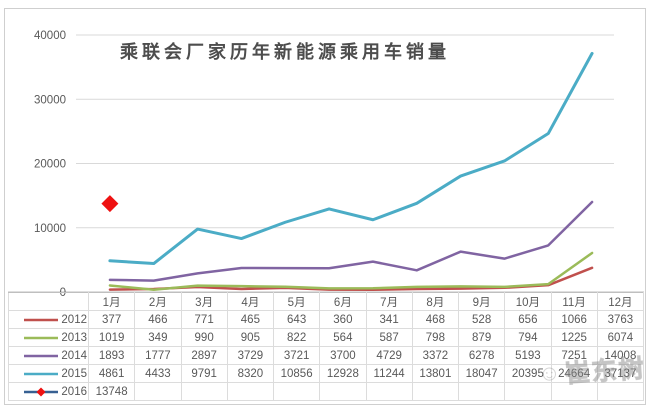  Describe the element at coordinates (620, 301) in the screenshot. I see `month-header: 12月` at that location.